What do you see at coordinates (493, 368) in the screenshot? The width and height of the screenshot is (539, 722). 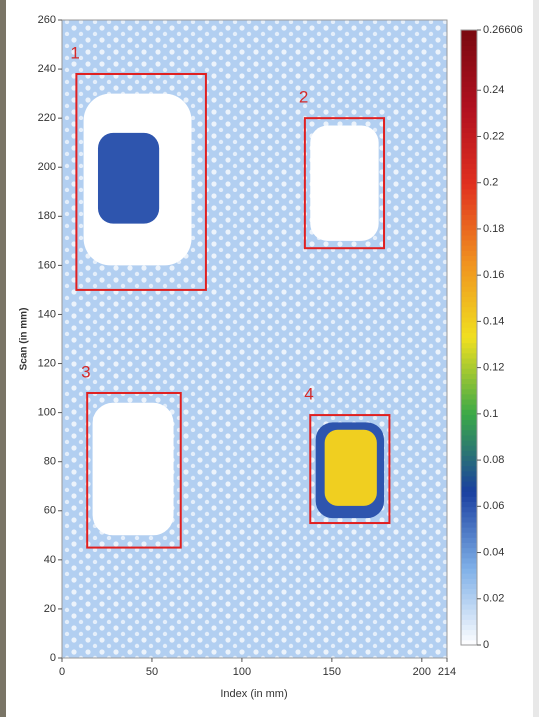 I see `colorbar-tick-label: 0.12` at bounding box center [493, 368].